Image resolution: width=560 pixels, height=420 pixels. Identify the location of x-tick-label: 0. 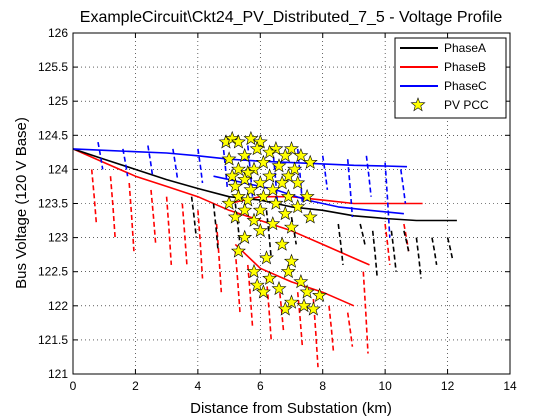
(73, 386).